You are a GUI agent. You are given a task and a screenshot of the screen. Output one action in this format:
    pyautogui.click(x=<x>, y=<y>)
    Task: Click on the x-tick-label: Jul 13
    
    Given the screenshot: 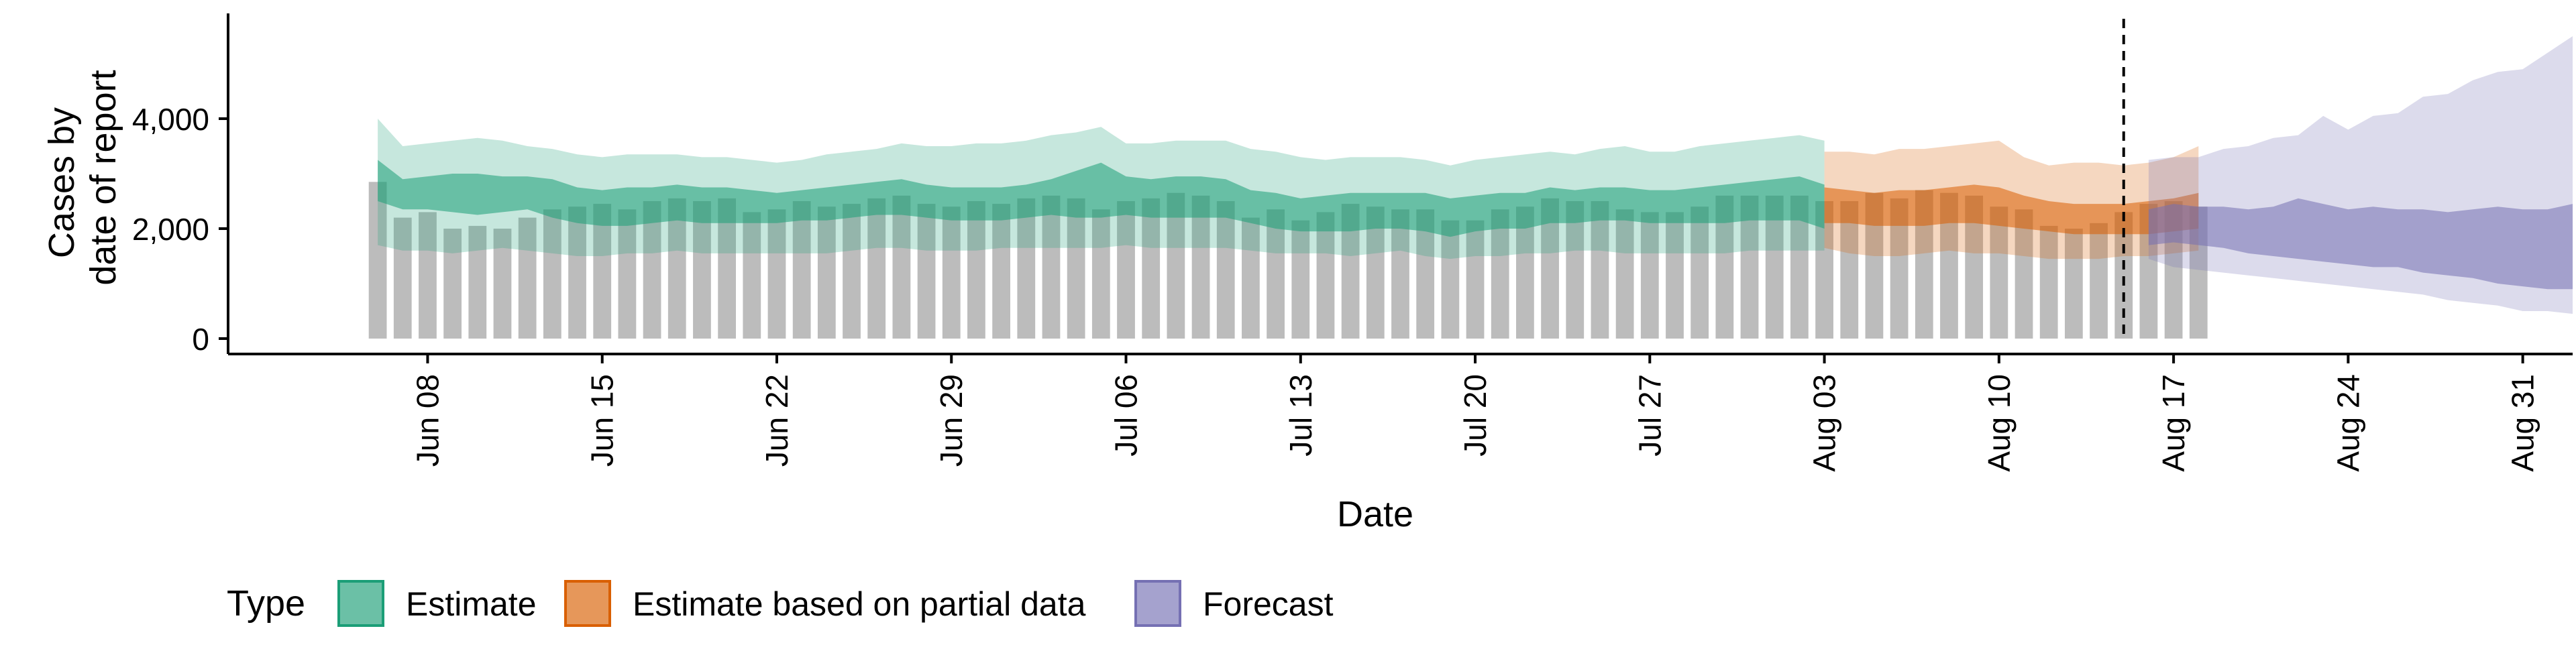 What is the action you would take?
    pyautogui.click(x=1300, y=415)
    